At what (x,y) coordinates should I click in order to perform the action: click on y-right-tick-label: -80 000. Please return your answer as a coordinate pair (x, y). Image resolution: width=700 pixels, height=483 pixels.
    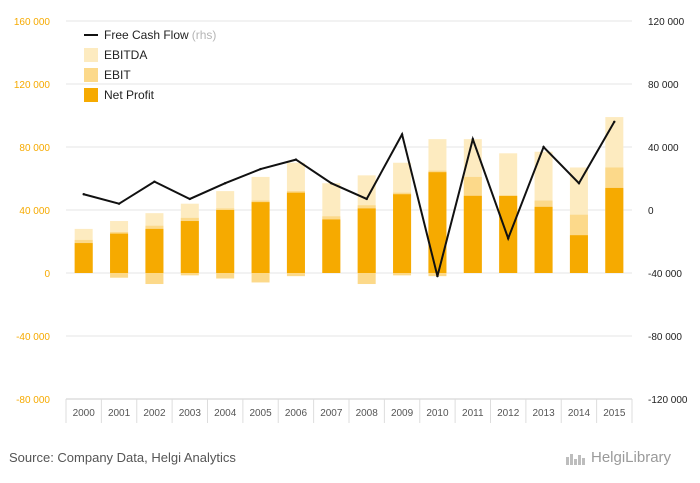
    Looking at the image, I should click on (665, 337).